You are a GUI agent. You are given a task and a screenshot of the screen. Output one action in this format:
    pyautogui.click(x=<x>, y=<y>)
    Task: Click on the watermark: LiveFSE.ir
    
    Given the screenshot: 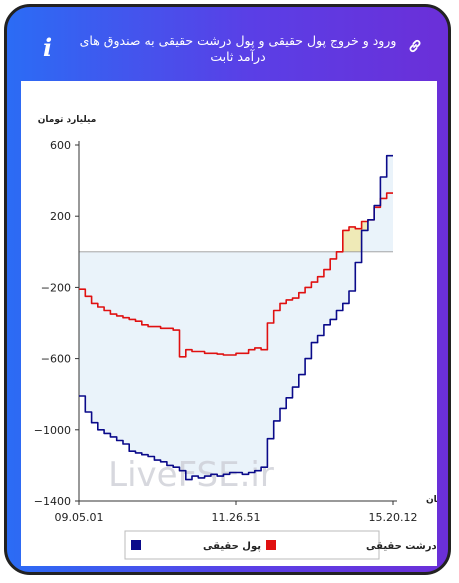 What is the action you would take?
    pyautogui.click(x=191, y=475)
    